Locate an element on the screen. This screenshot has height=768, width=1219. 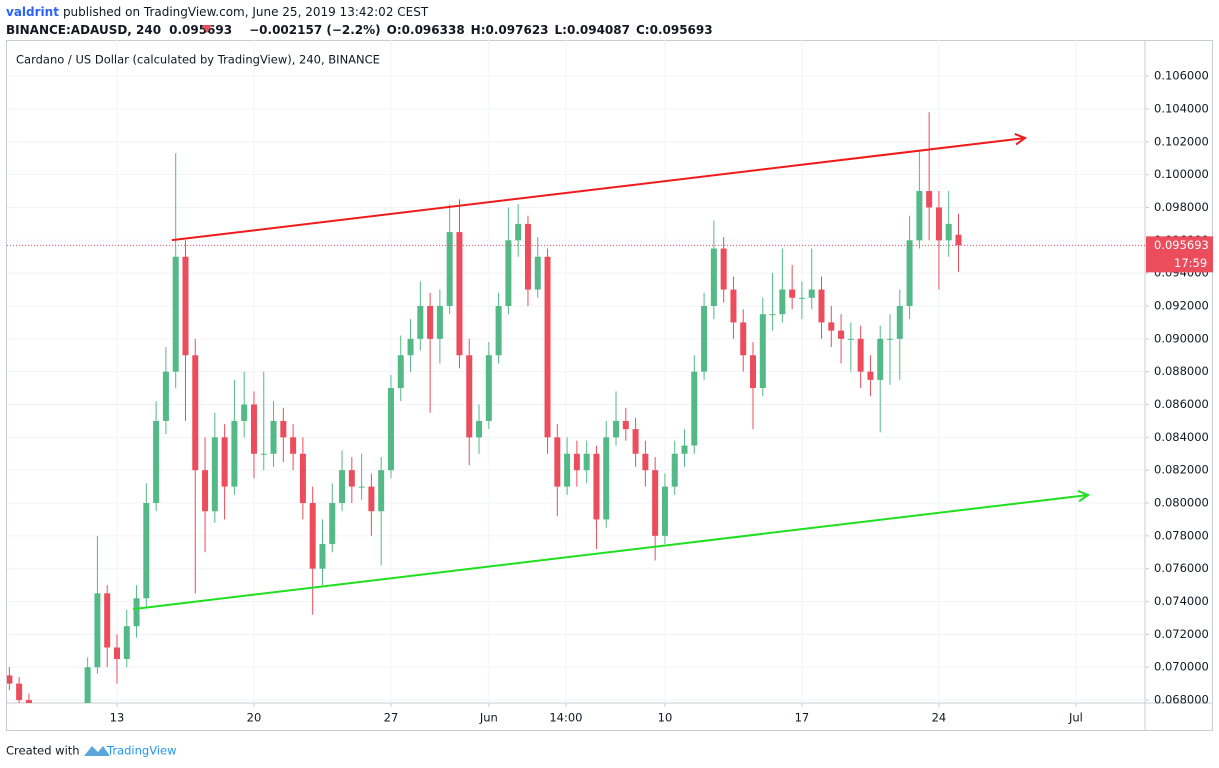
footer: Created with is located at coordinates (43, 751).